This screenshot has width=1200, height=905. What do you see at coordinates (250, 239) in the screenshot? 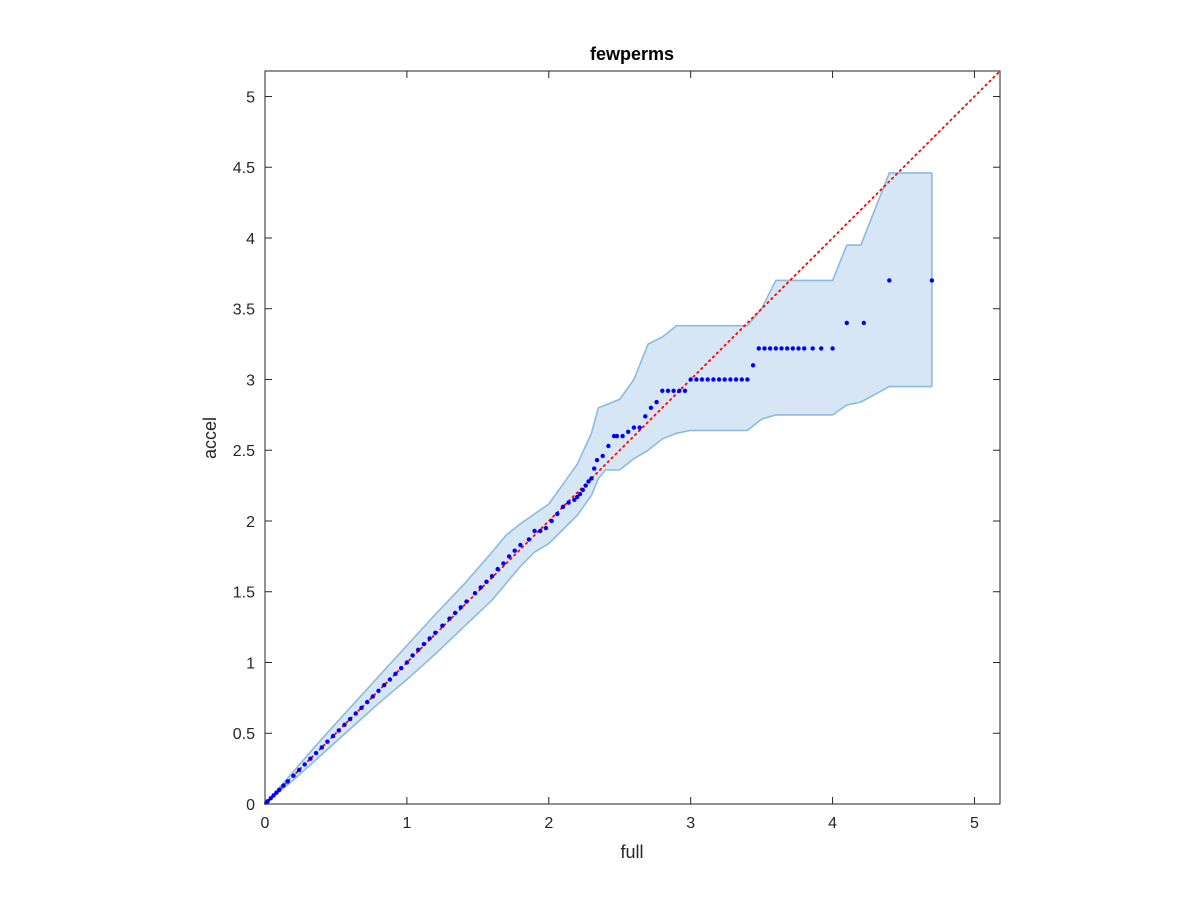
I see `y-tick-label: 4` at bounding box center [250, 239].